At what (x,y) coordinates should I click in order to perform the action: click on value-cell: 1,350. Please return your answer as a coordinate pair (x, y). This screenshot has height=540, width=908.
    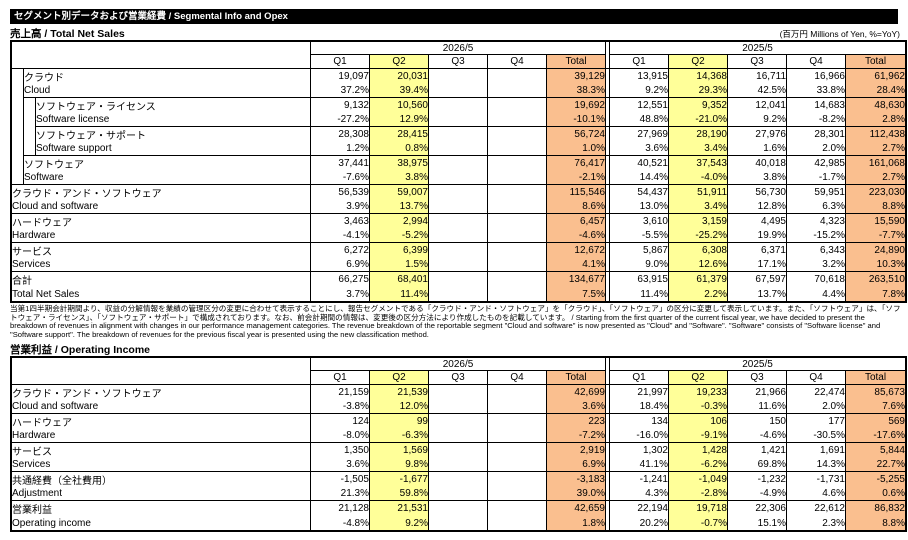
    Looking at the image, I should click on (340, 450).